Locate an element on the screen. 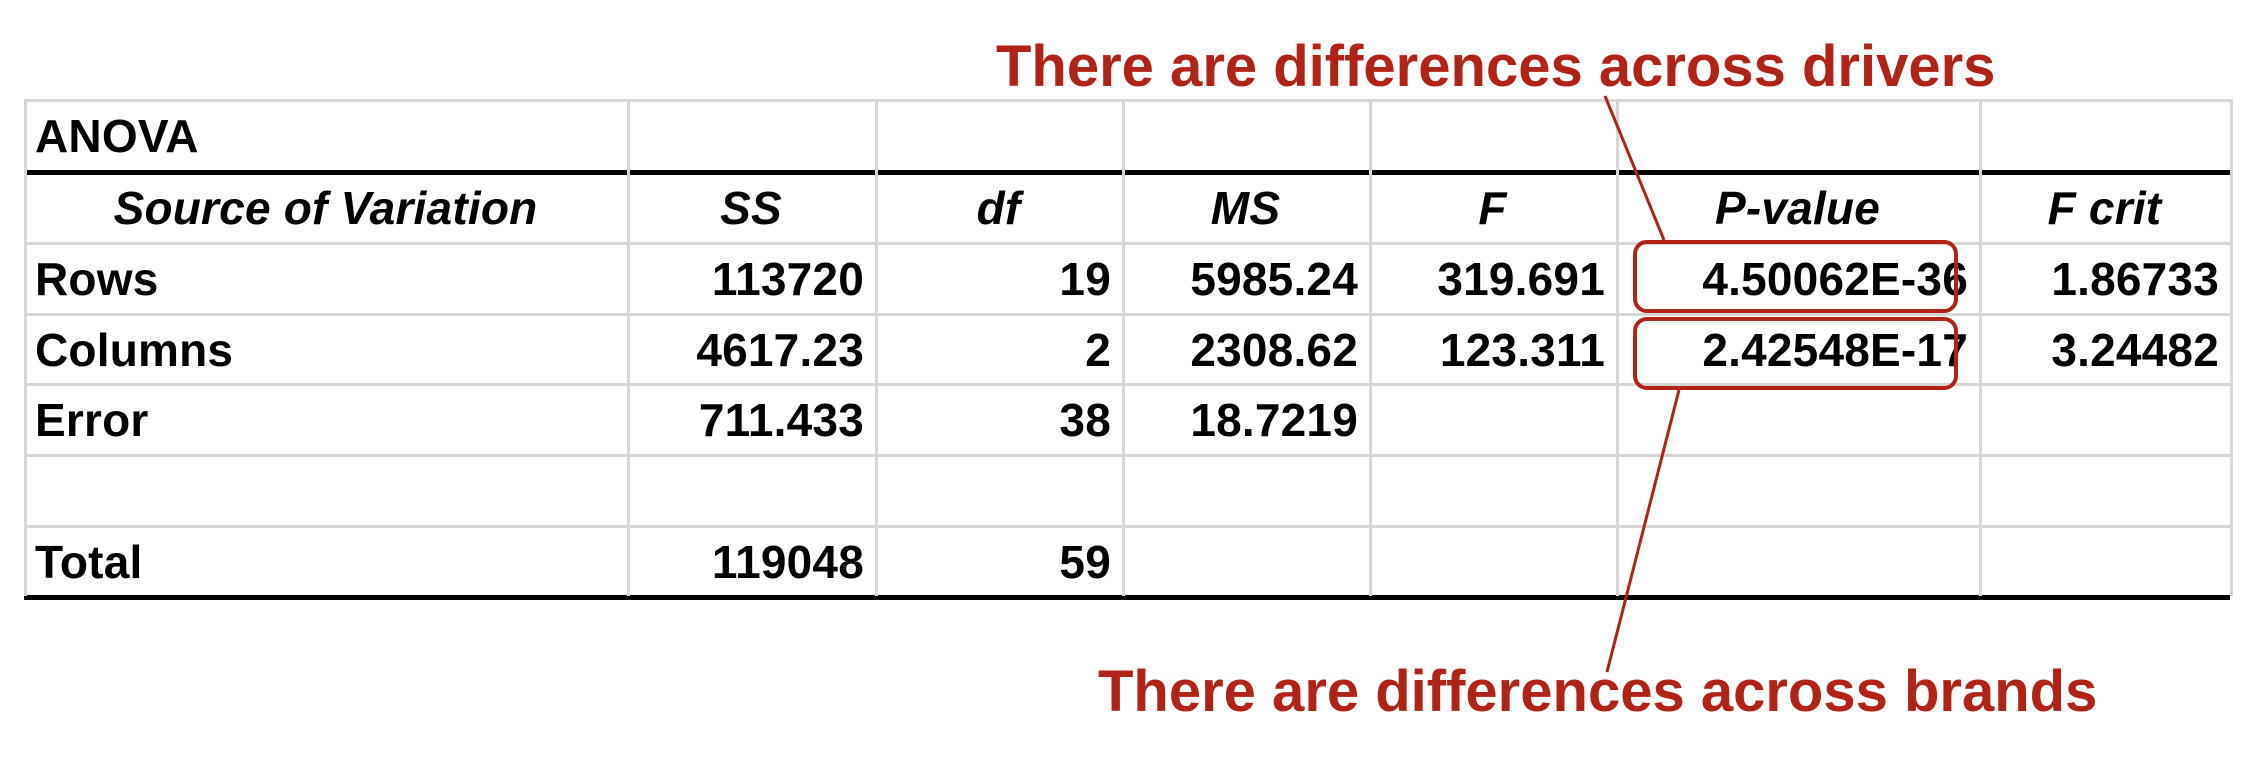 Image resolution: width=2248 pixels, height=768 pixels. row-label: Columns is located at coordinates (134, 350).